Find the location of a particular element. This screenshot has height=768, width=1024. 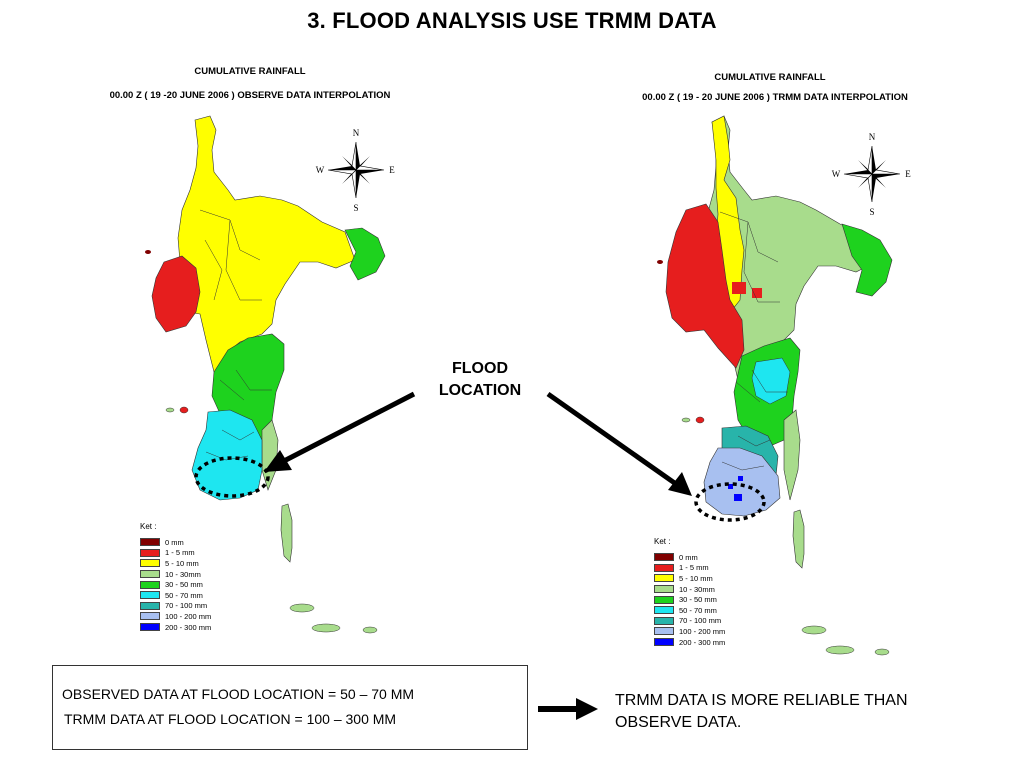

flood-location-label: FLOOD LOCATION is located at coordinates (480, 380).